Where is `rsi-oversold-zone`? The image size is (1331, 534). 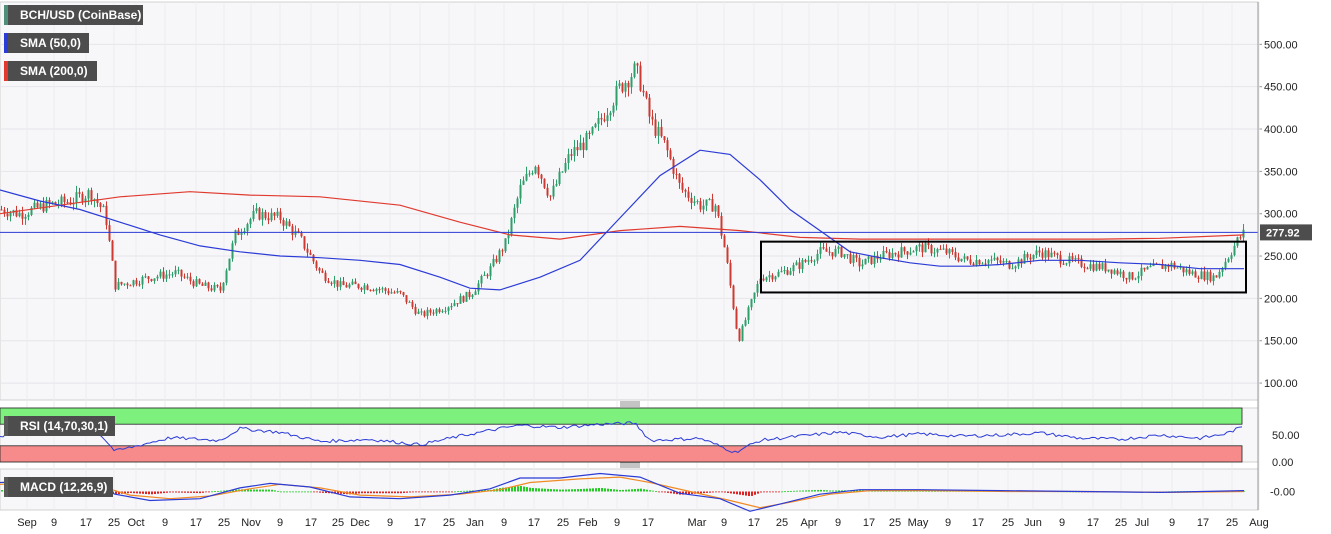 rsi-oversold-zone is located at coordinates (621, 454).